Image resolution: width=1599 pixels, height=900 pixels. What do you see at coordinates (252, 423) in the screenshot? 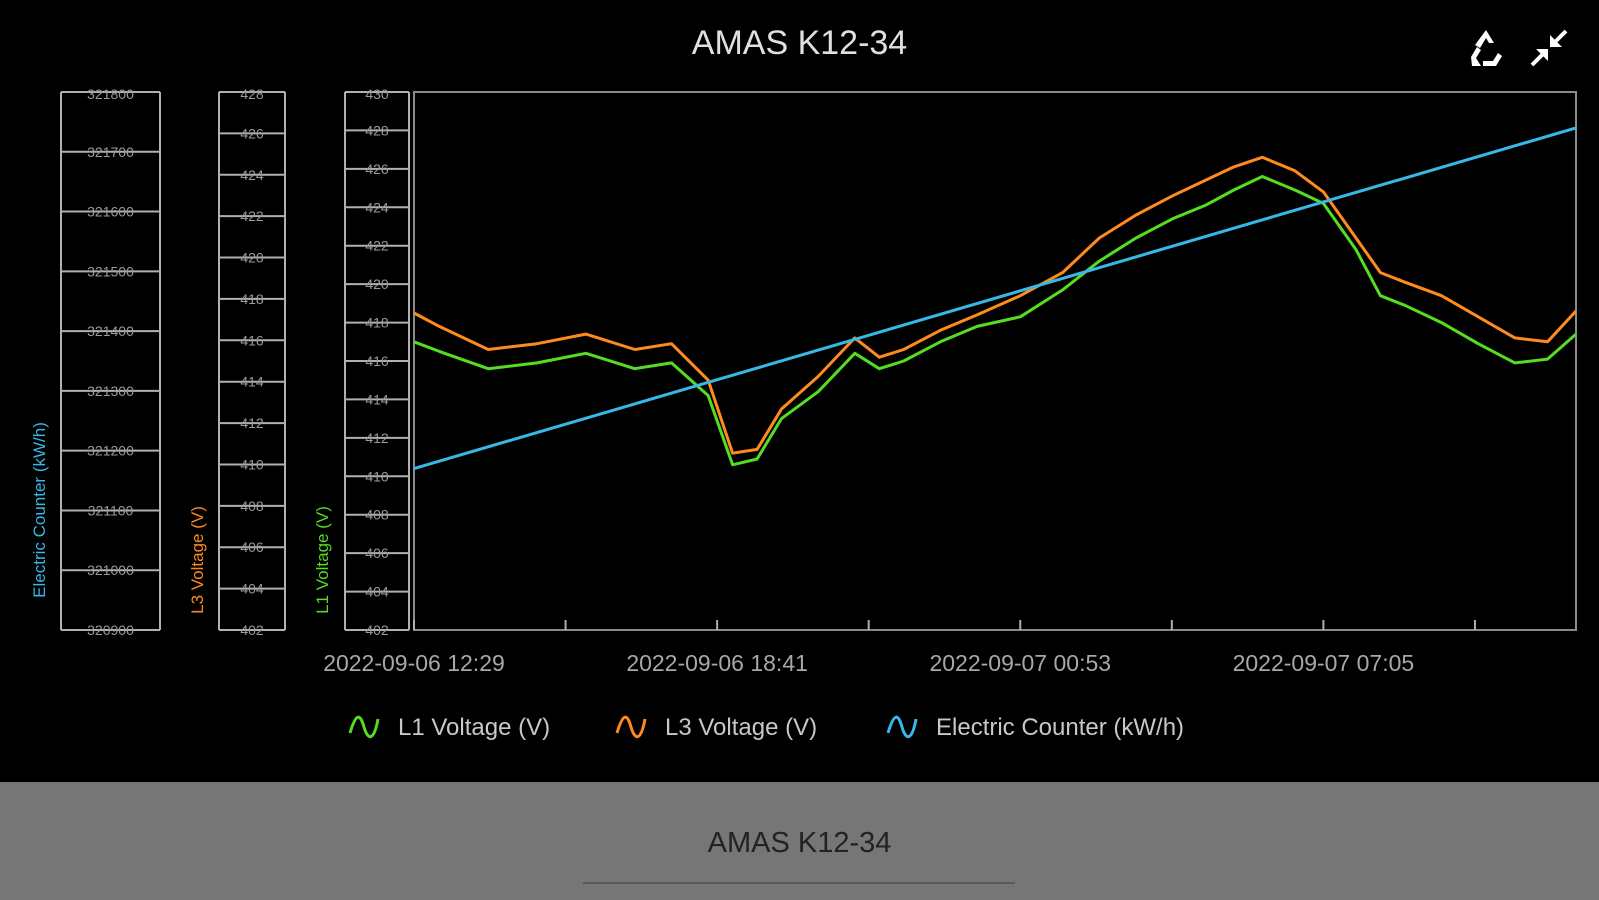
I see `l3-axis-tick-label: 412` at bounding box center [252, 423].